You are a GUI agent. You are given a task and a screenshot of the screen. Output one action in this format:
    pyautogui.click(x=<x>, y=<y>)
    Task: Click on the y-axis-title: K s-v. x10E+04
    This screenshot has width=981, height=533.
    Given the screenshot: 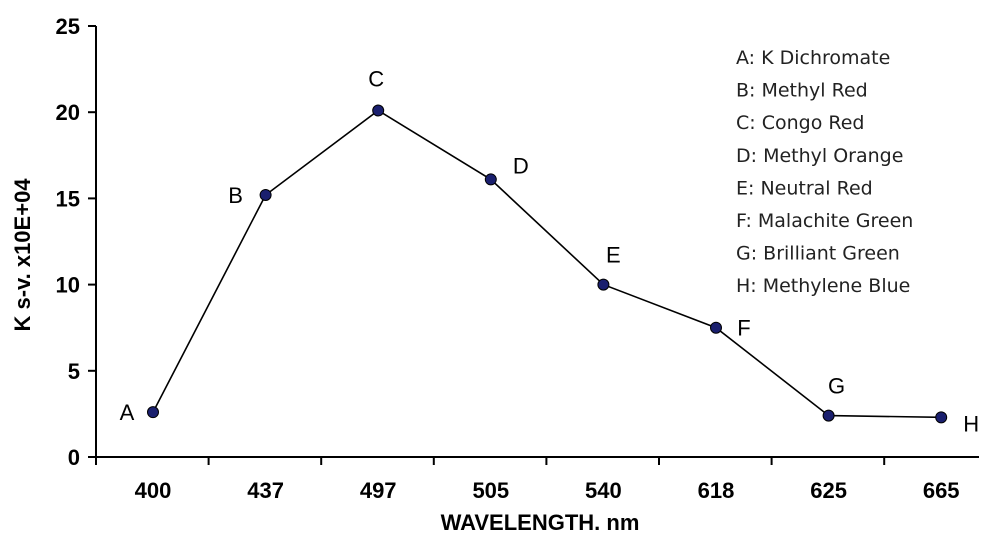 What is the action you would take?
    pyautogui.click(x=22, y=255)
    